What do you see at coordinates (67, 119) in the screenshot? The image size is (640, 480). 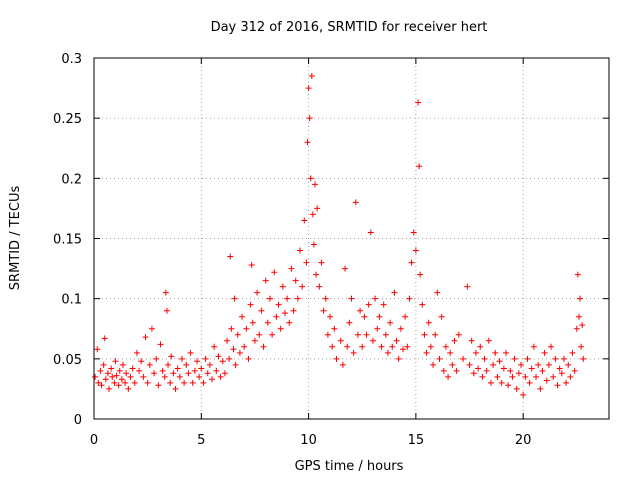 I see `y-tick-label: 0.25` at bounding box center [67, 119].